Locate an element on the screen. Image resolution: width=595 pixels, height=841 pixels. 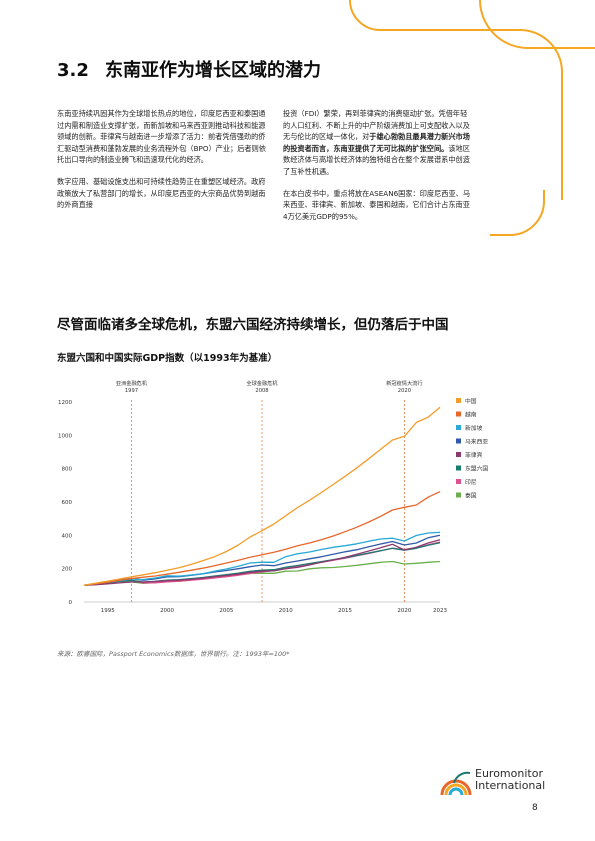
y-tick-label: 1000 is located at coordinates (65, 436).